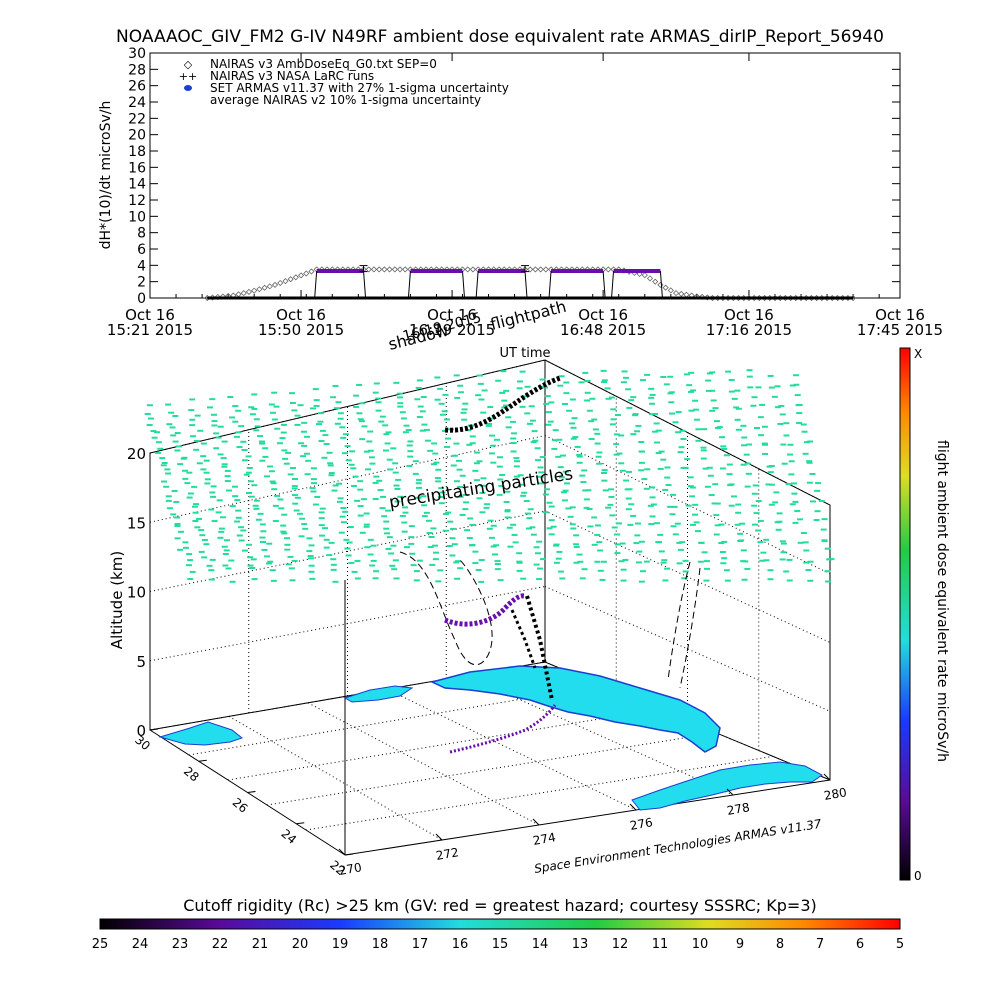  I want to click on top-y-axis-label: dH*(10)/dt microSv/h, so click(106, 175).